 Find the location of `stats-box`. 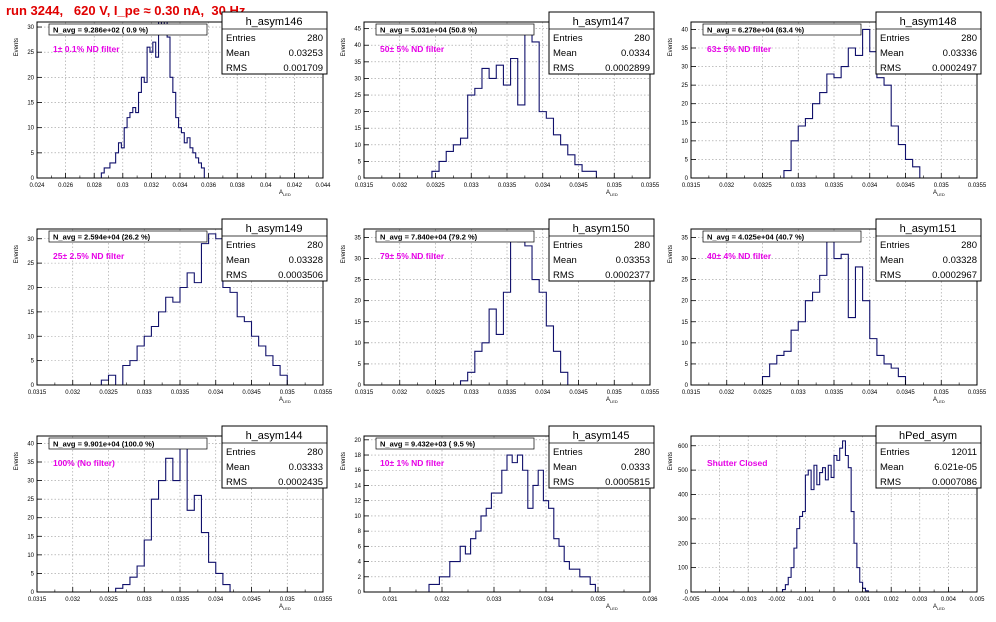

stats-box is located at coordinates (601, 250).